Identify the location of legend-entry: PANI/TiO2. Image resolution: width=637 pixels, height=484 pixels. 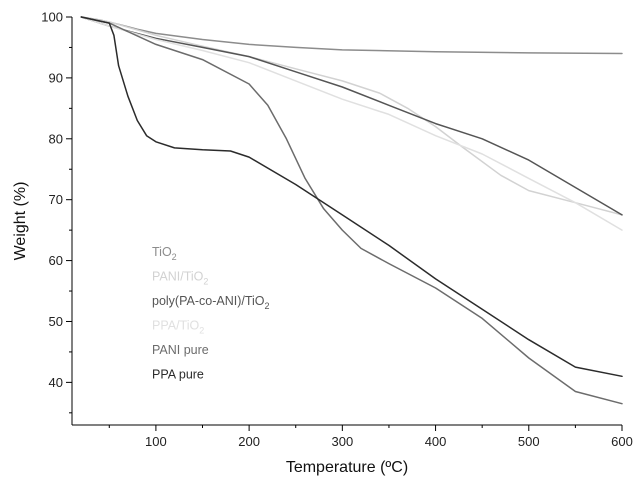
(180, 278).